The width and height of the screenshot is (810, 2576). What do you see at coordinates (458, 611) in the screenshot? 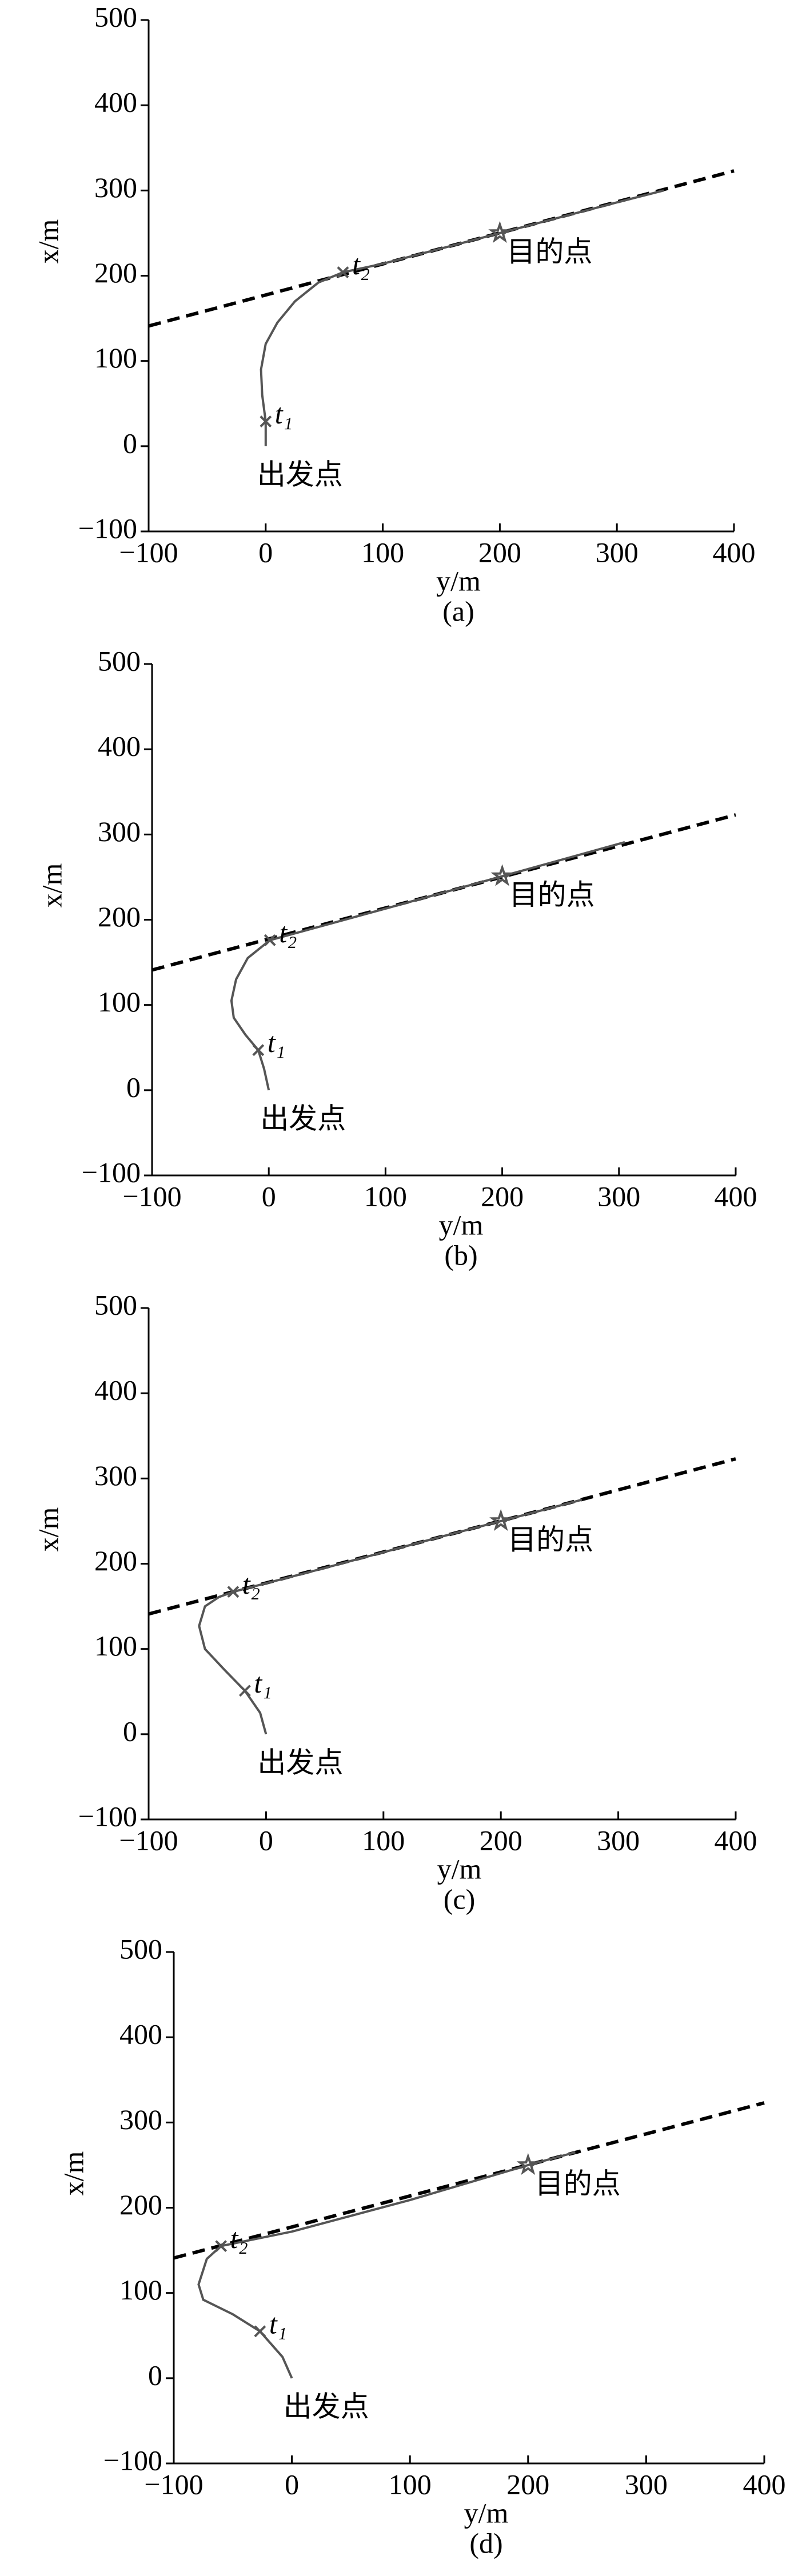
I see `caption: (a)` at bounding box center [458, 611].